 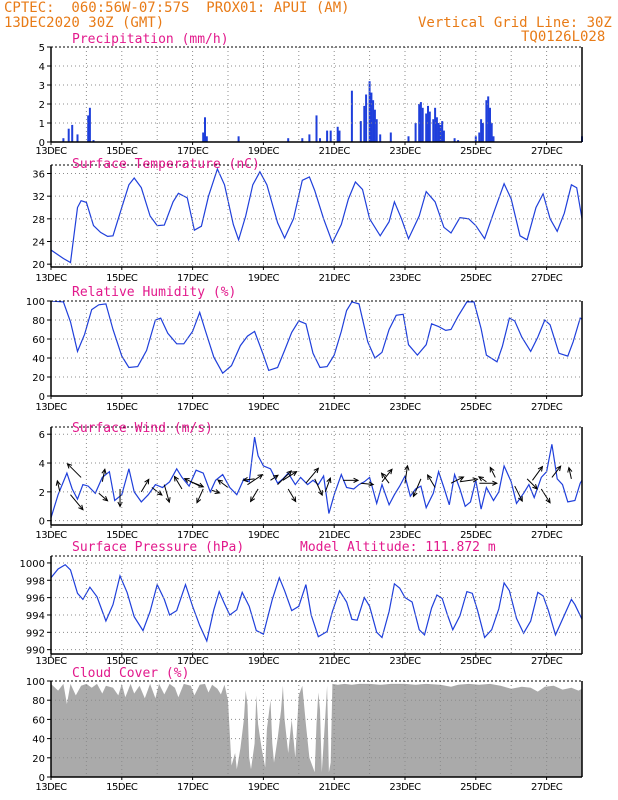 I want to click on y-tick-label: 80, so click(x=38, y=321).